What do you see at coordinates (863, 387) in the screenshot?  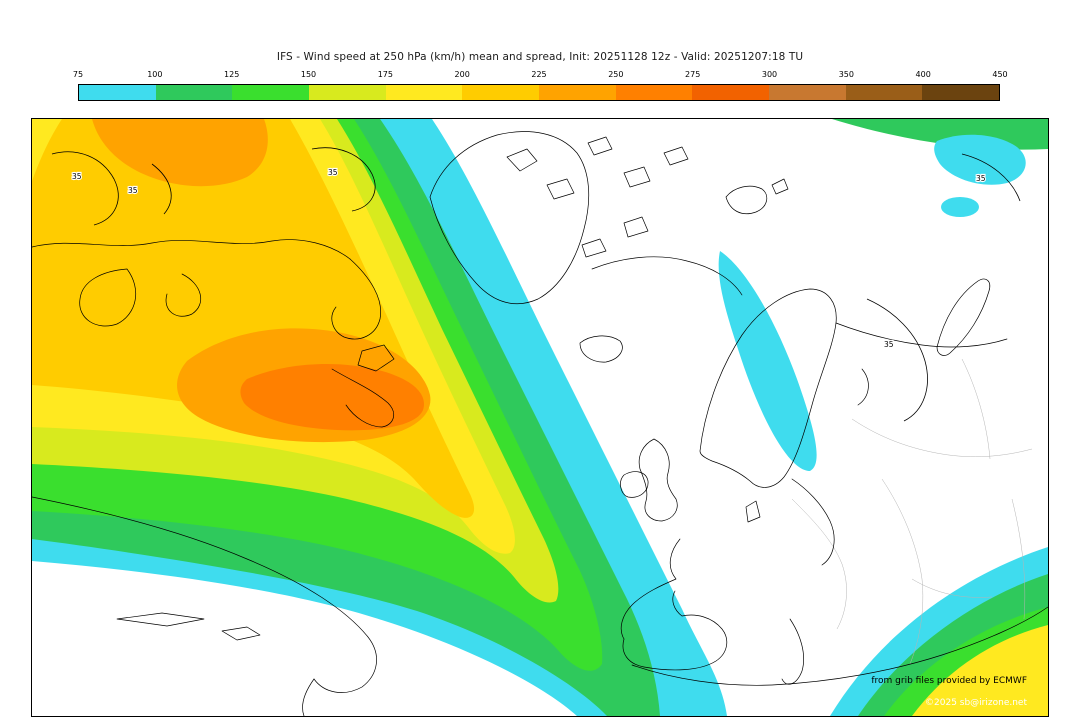 I see `coast-white-sea` at bounding box center [863, 387].